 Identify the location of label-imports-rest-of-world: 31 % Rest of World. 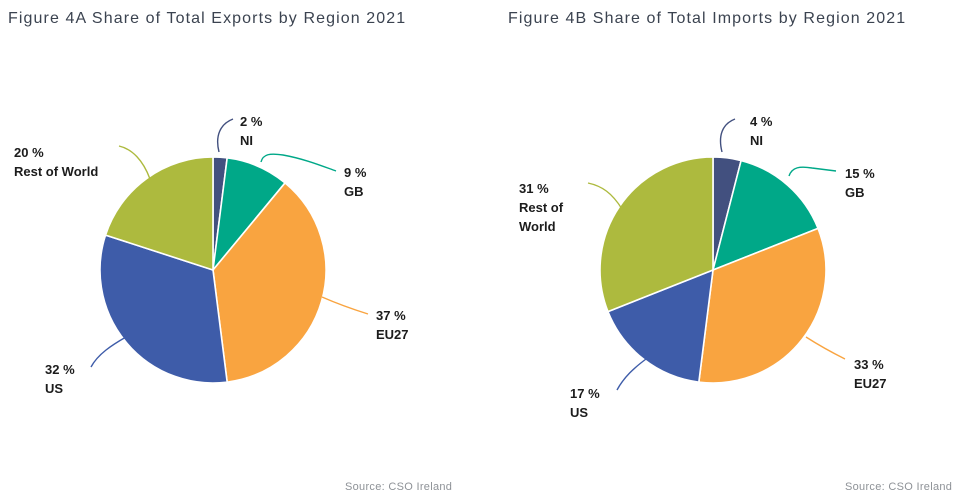
(550, 207).